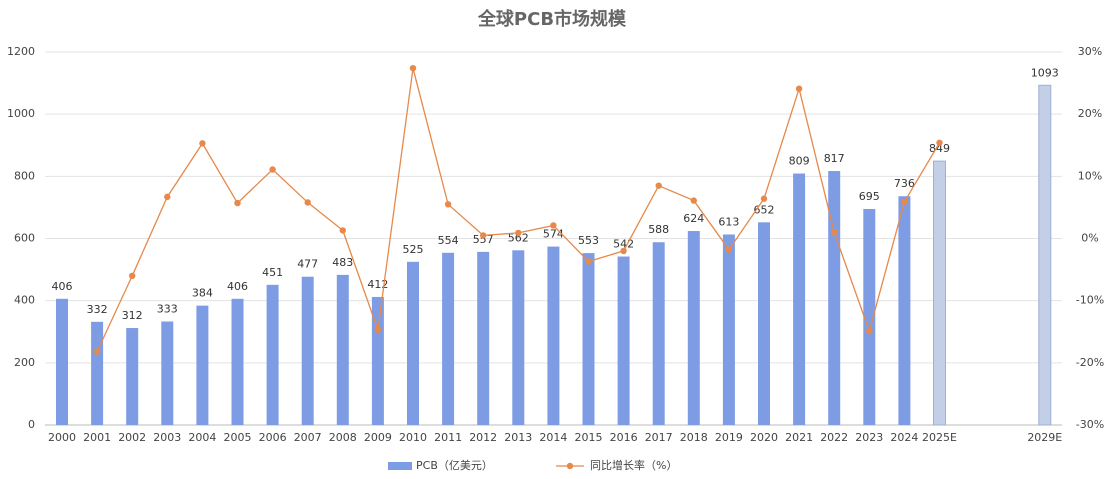  What do you see at coordinates (659, 437) in the screenshot?
I see `x-tick-label: 2017` at bounding box center [659, 437].